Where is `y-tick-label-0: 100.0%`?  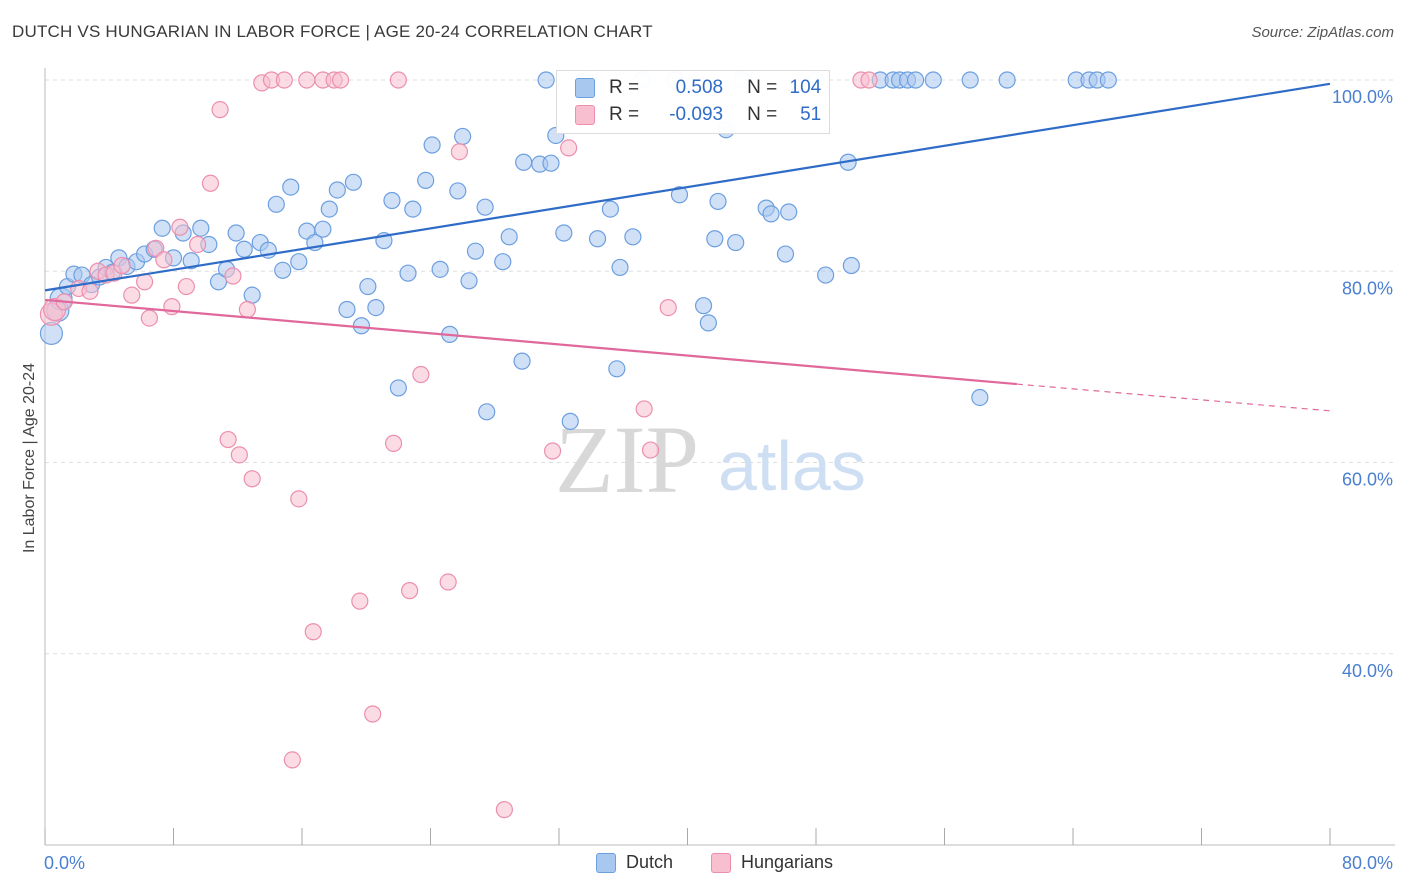
y-tick-label-0: 100.0% is located at coordinates (1362, 97).